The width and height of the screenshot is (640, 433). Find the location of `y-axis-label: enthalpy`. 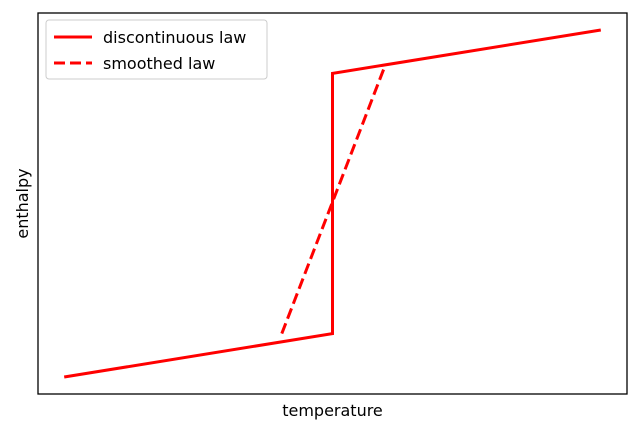

y-axis-label: enthalpy is located at coordinates (22, 203).